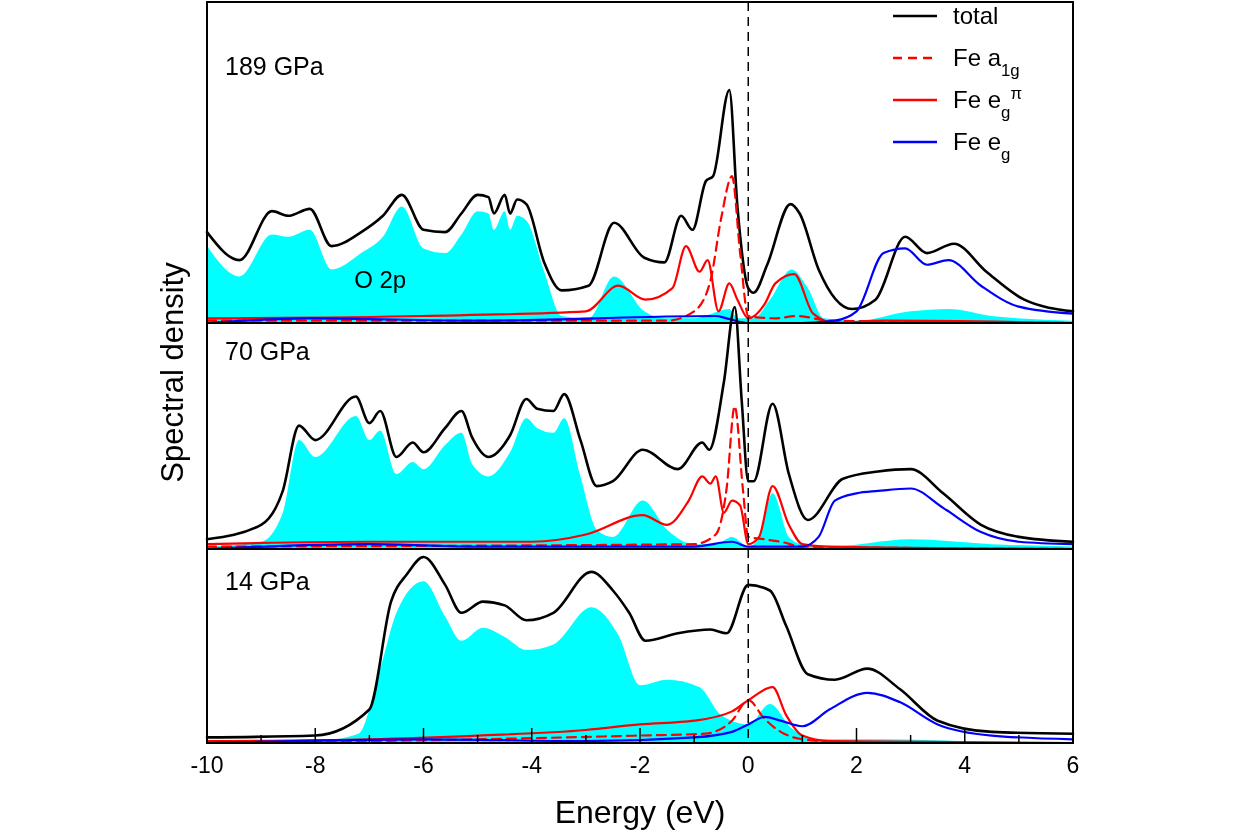  What do you see at coordinates (976, 15) in the screenshot?
I see `legend-label: total` at bounding box center [976, 15].